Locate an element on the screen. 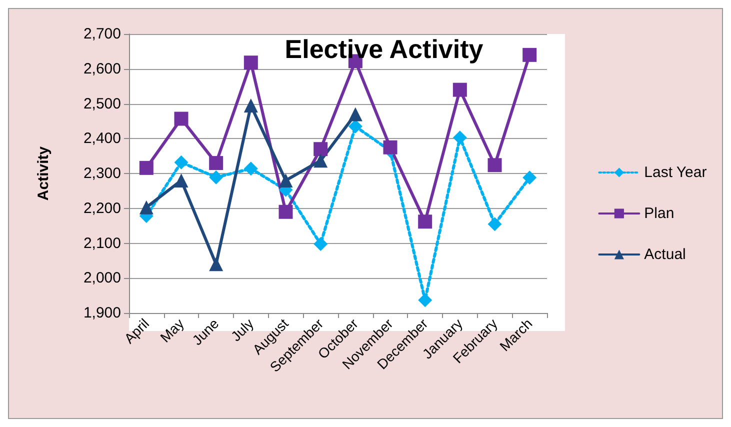  x-tick-label: May is located at coordinates (171, 330).